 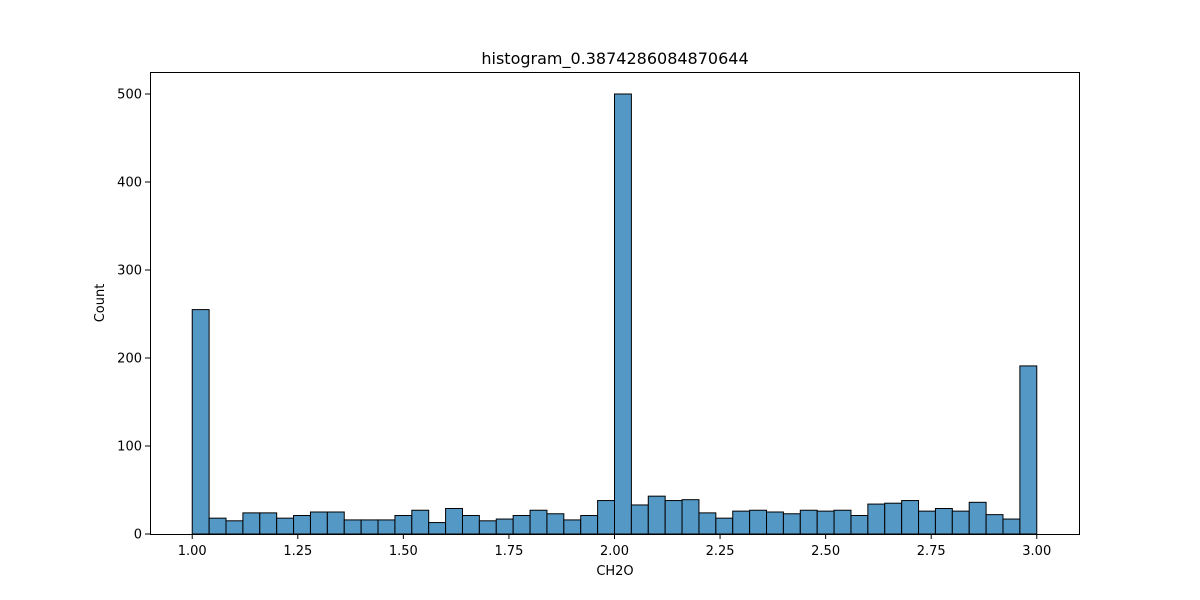 What do you see at coordinates (931, 551) in the screenshot?
I see `x-tick-label: 2.75` at bounding box center [931, 551].